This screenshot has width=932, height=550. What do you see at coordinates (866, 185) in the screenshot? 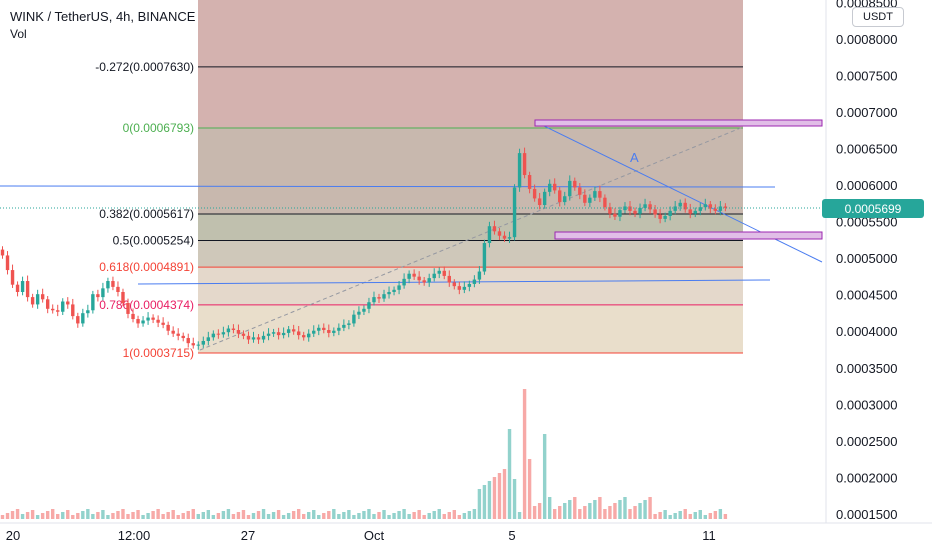
I see `price-tick-label: 0.0006000` at bounding box center [866, 185].